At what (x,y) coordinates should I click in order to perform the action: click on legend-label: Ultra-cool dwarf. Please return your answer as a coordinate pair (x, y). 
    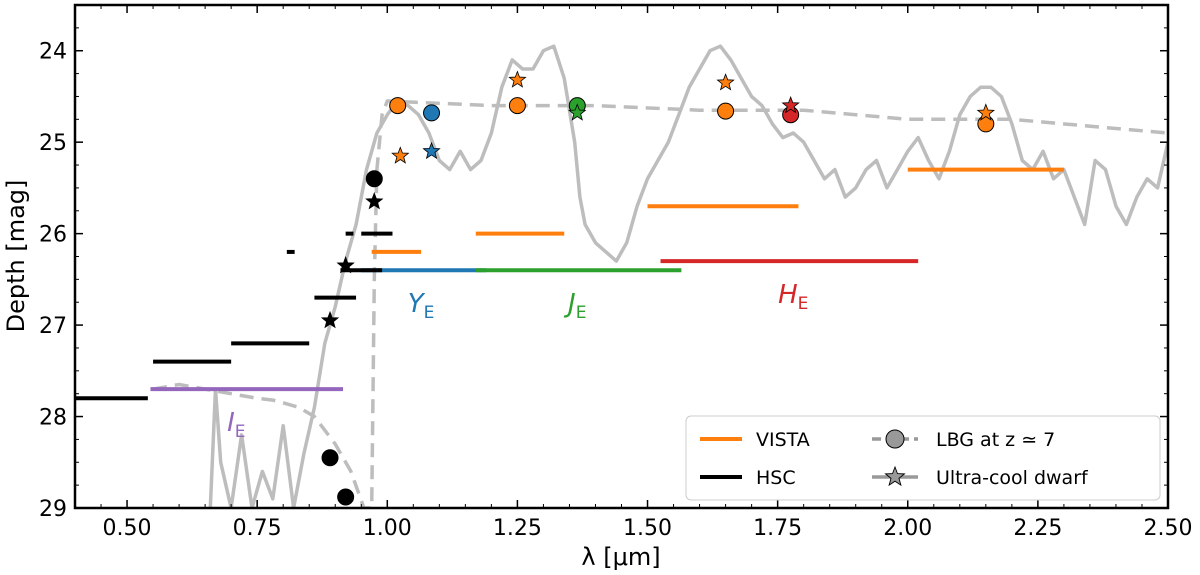
    Looking at the image, I should click on (1012, 478).